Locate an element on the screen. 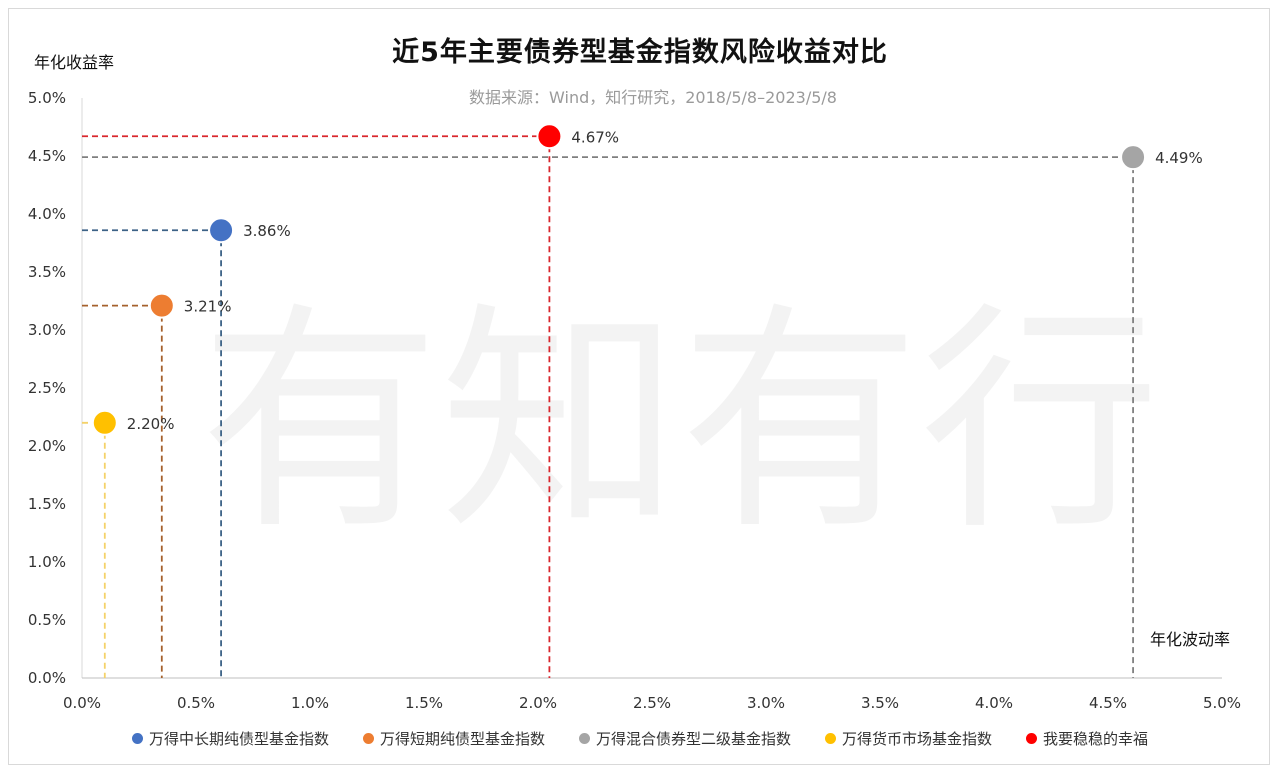 Image resolution: width=1280 pixels, height=775 pixels. legend-item: 万得混合债券型二级基金指数 is located at coordinates (684, 738).